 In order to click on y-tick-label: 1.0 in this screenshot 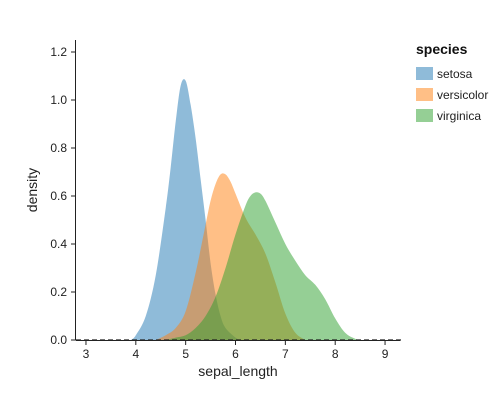, I will do `click(58, 100)`.